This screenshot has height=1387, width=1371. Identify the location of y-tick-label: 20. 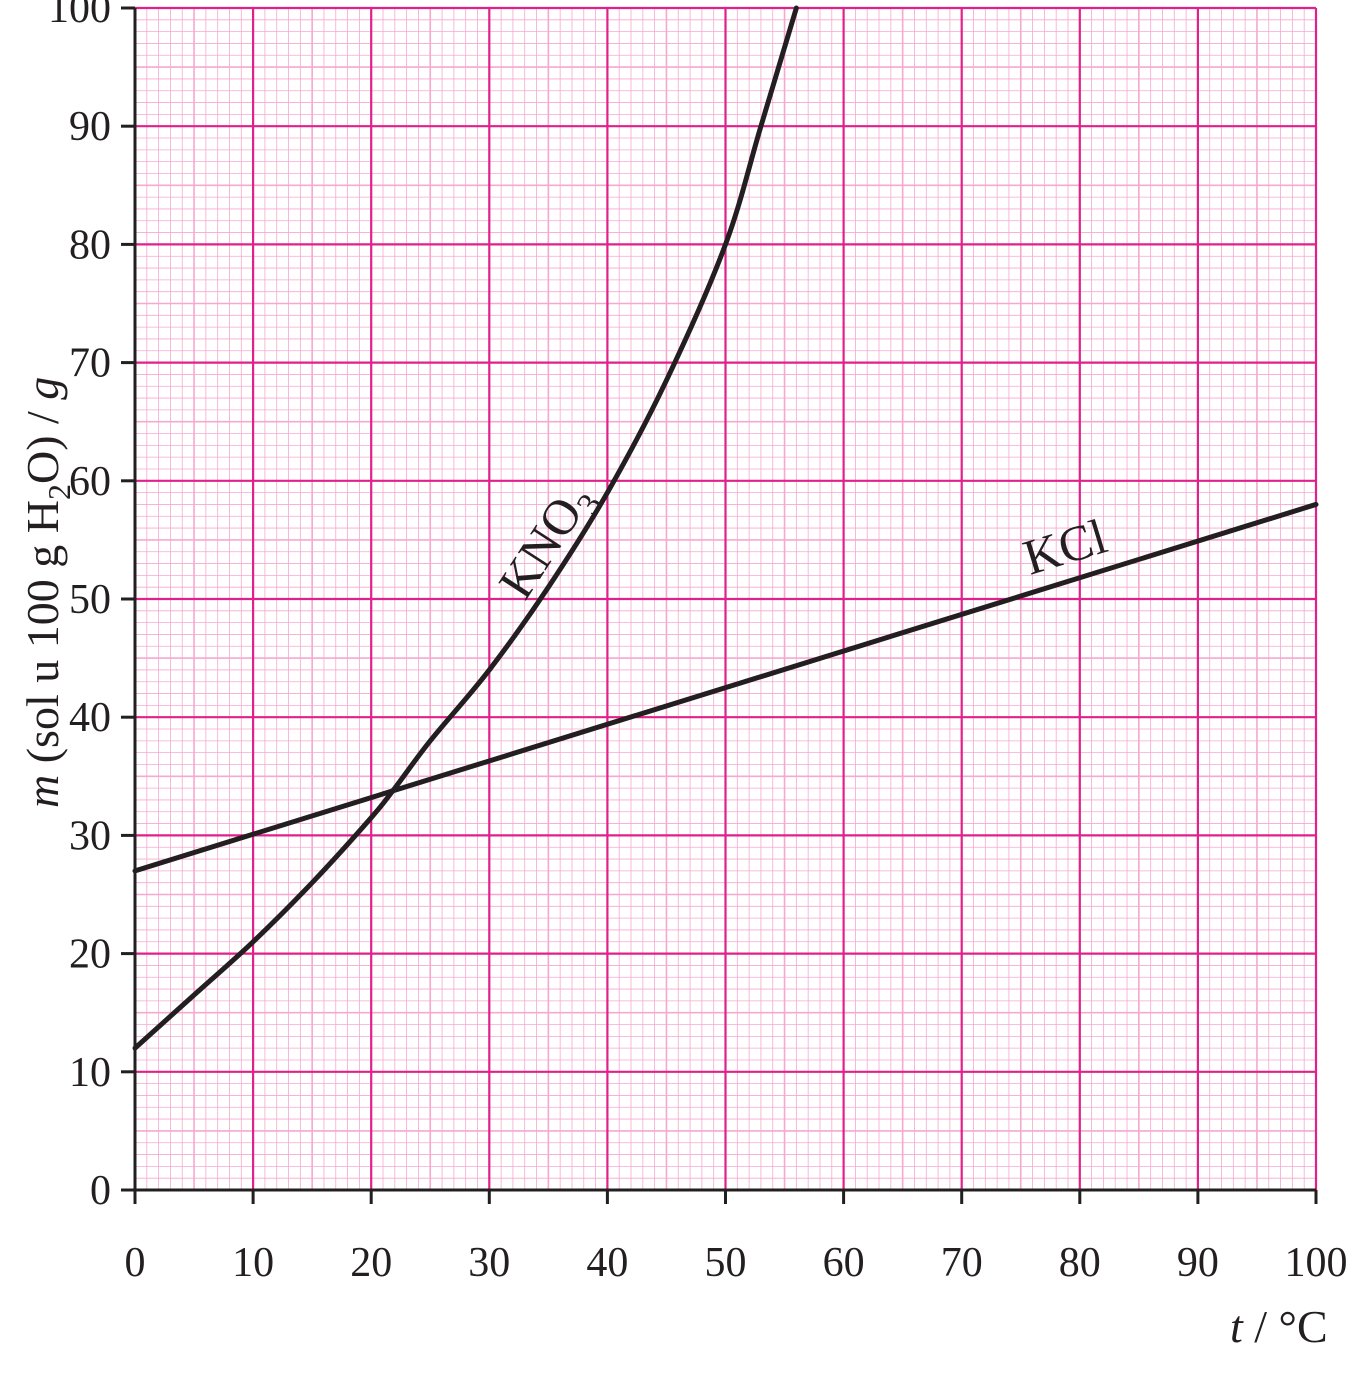
(90, 955).